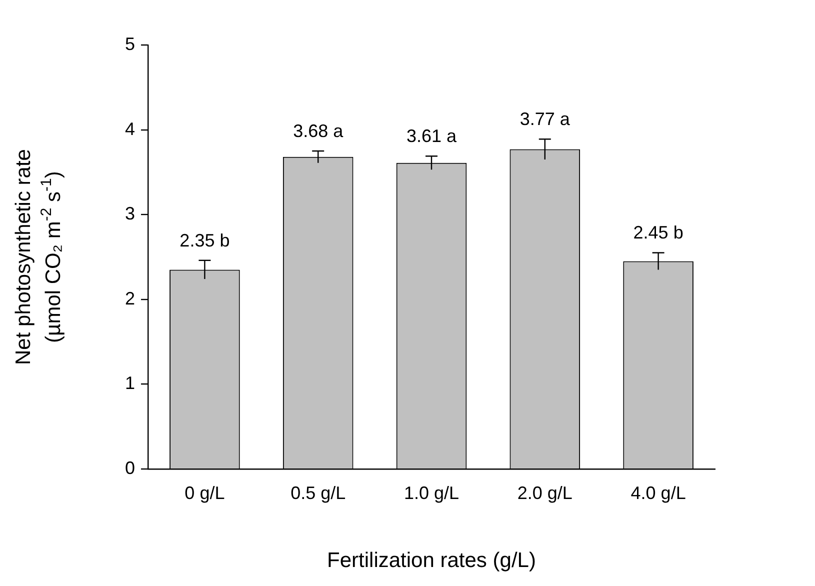 The width and height of the screenshot is (815, 586). What do you see at coordinates (658, 232) in the screenshot?
I see `data-label: 2.45 b` at bounding box center [658, 232].